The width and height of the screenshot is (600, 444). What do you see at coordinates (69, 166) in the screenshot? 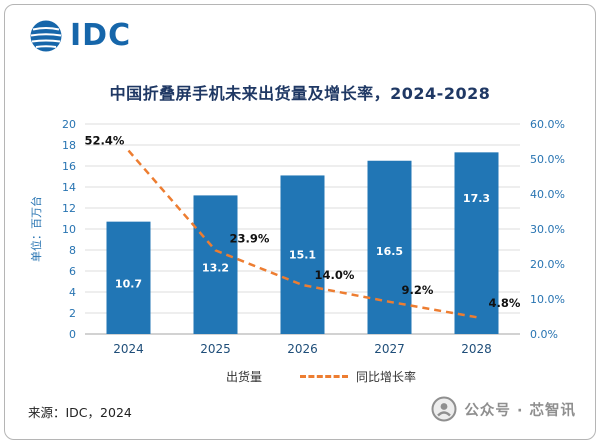
I see `left-axis-tick: 16` at bounding box center [69, 166].